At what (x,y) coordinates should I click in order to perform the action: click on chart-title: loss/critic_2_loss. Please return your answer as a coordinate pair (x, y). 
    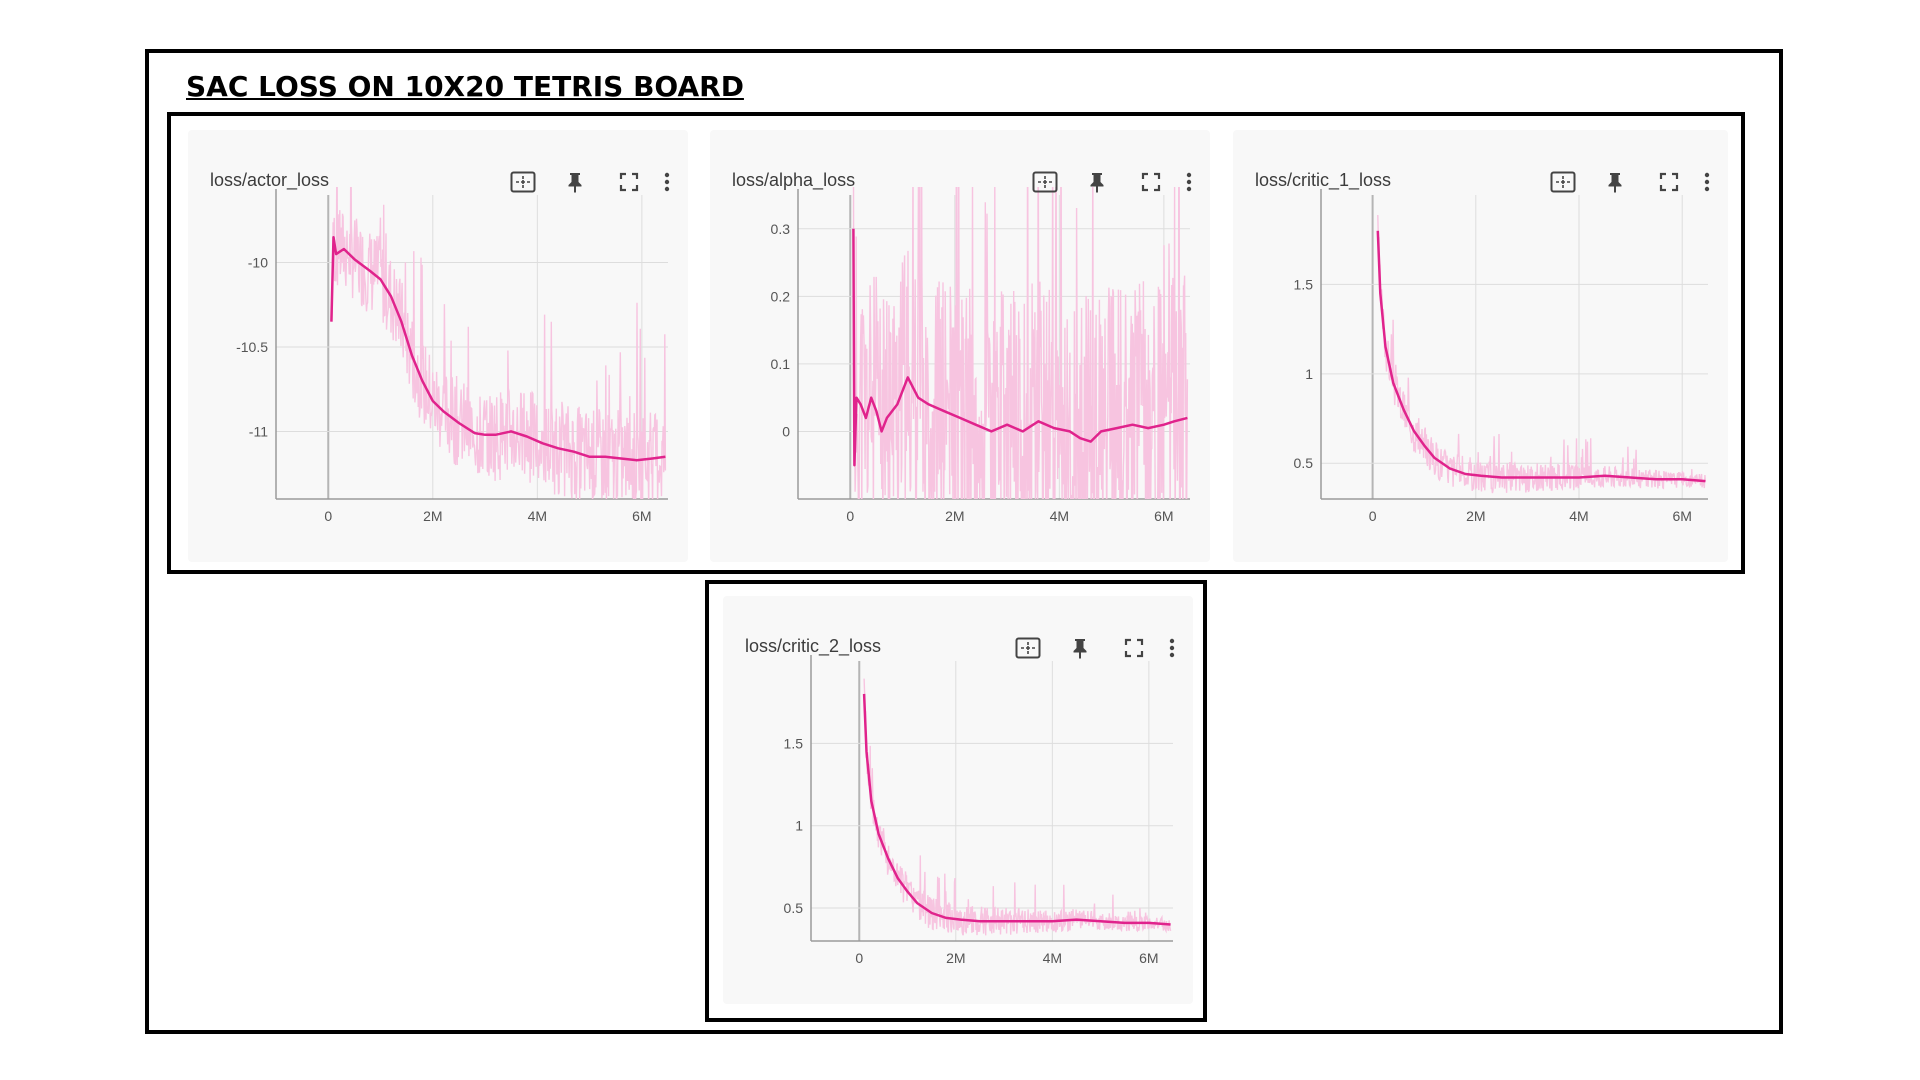
    Looking at the image, I should click on (813, 646).